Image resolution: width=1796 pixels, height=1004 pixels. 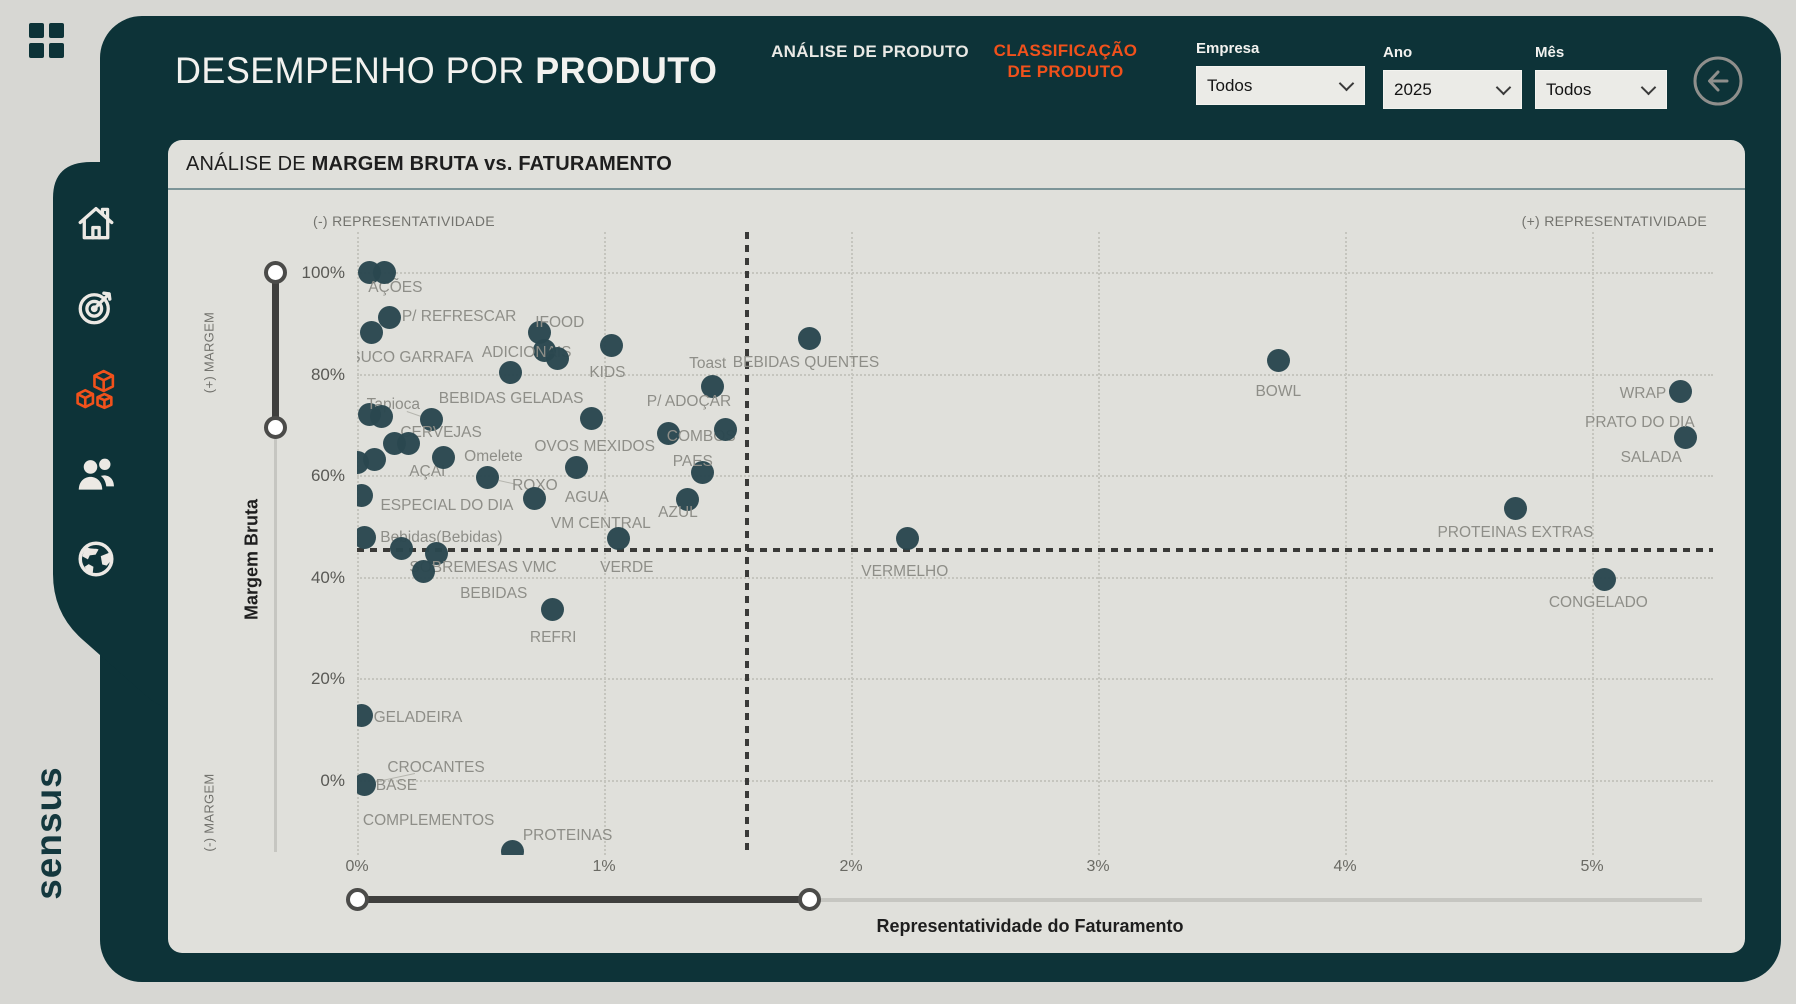 What do you see at coordinates (493, 457) in the screenshot?
I see `data-point-label: Omelete` at bounding box center [493, 457].